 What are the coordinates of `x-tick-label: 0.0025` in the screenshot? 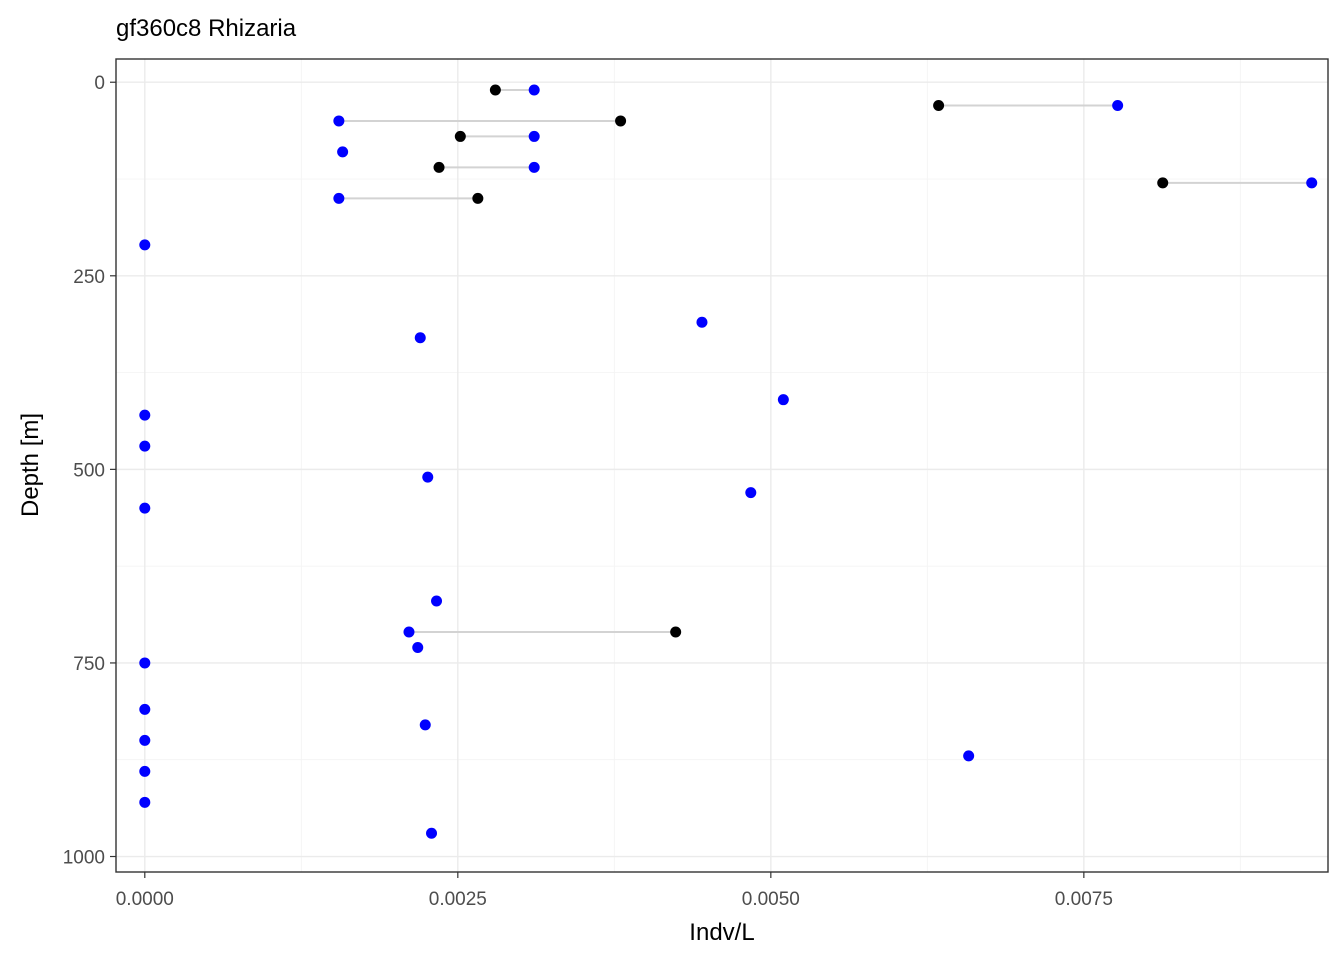 It's located at (458, 899).